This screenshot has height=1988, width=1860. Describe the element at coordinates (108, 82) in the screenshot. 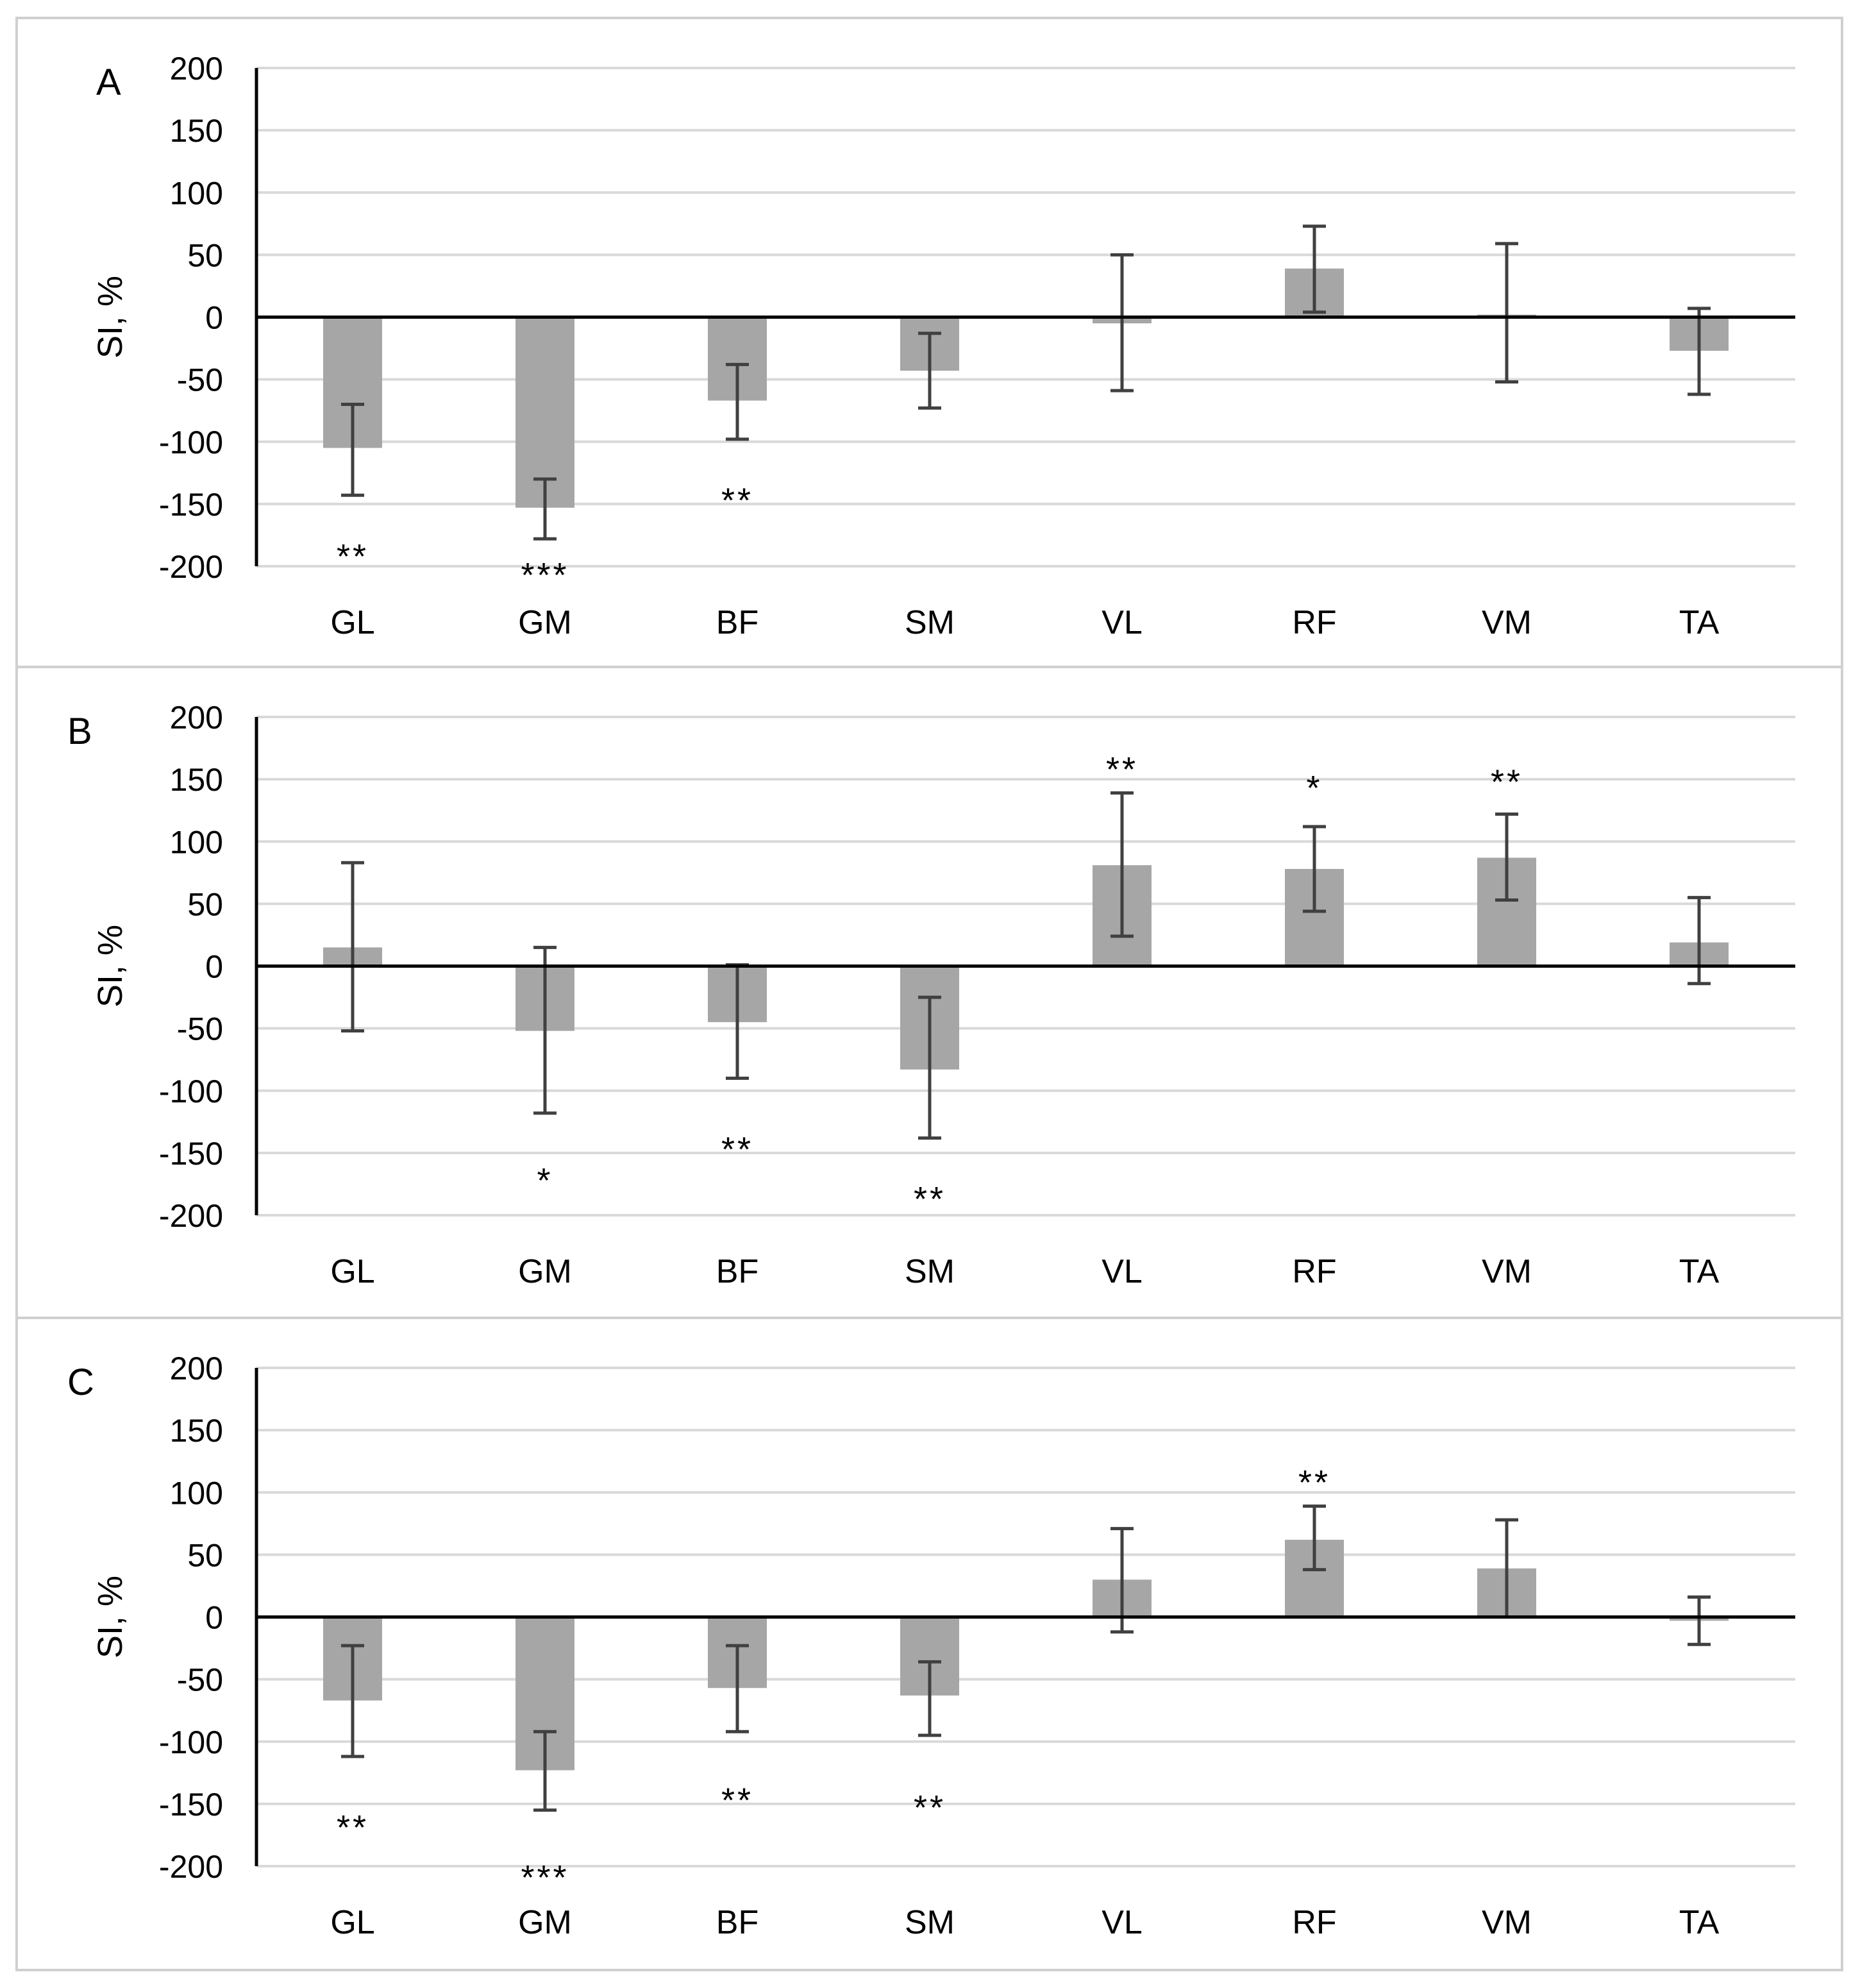

I see `panel-label: A` at that location.